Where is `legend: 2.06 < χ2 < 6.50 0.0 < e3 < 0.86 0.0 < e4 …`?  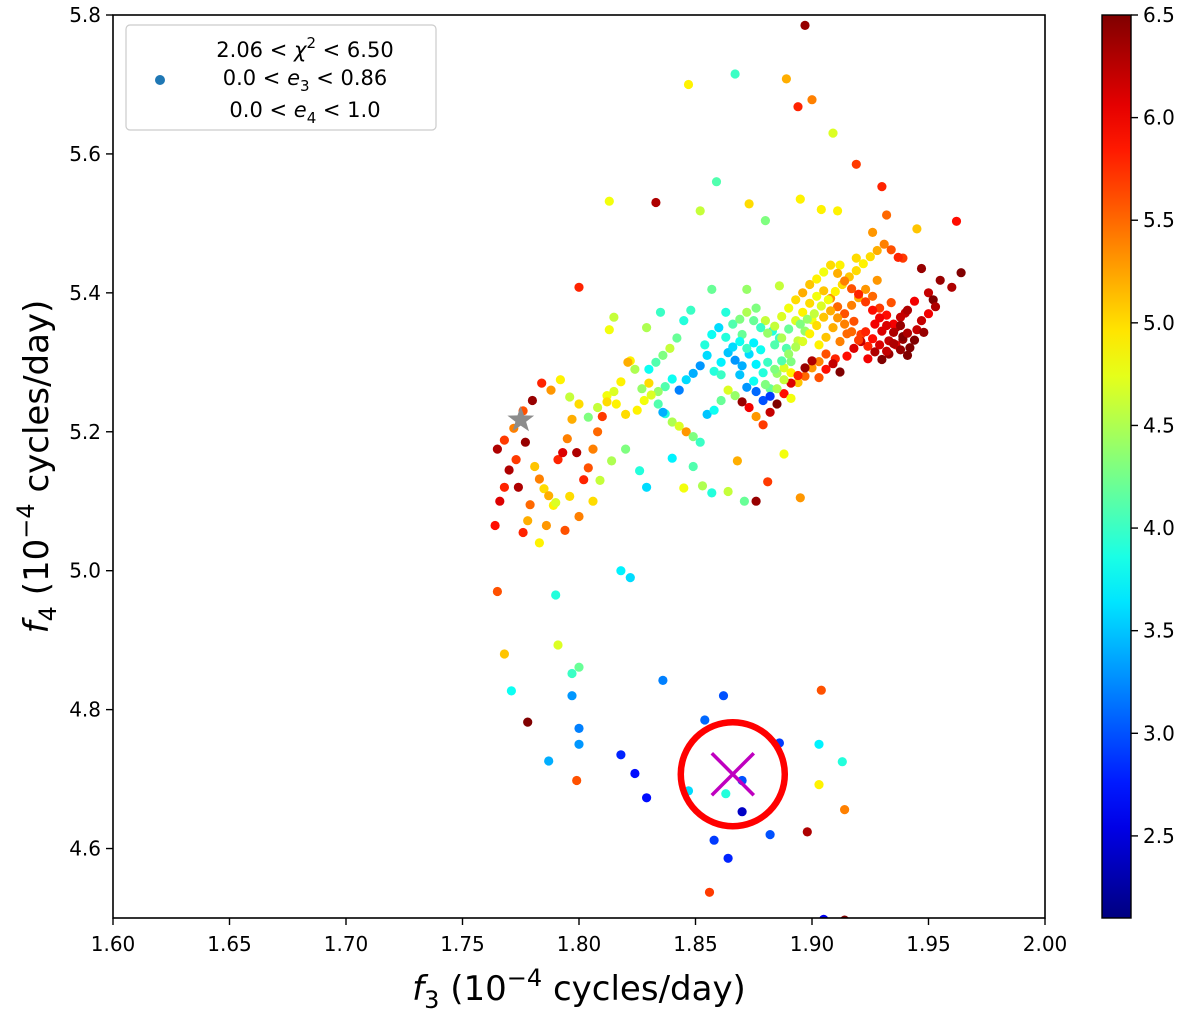 legend: 2.06 < χ2 < 6.50 0.0 < e3 < 0.86 0.0 < e4 … is located at coordinates (281, 77).